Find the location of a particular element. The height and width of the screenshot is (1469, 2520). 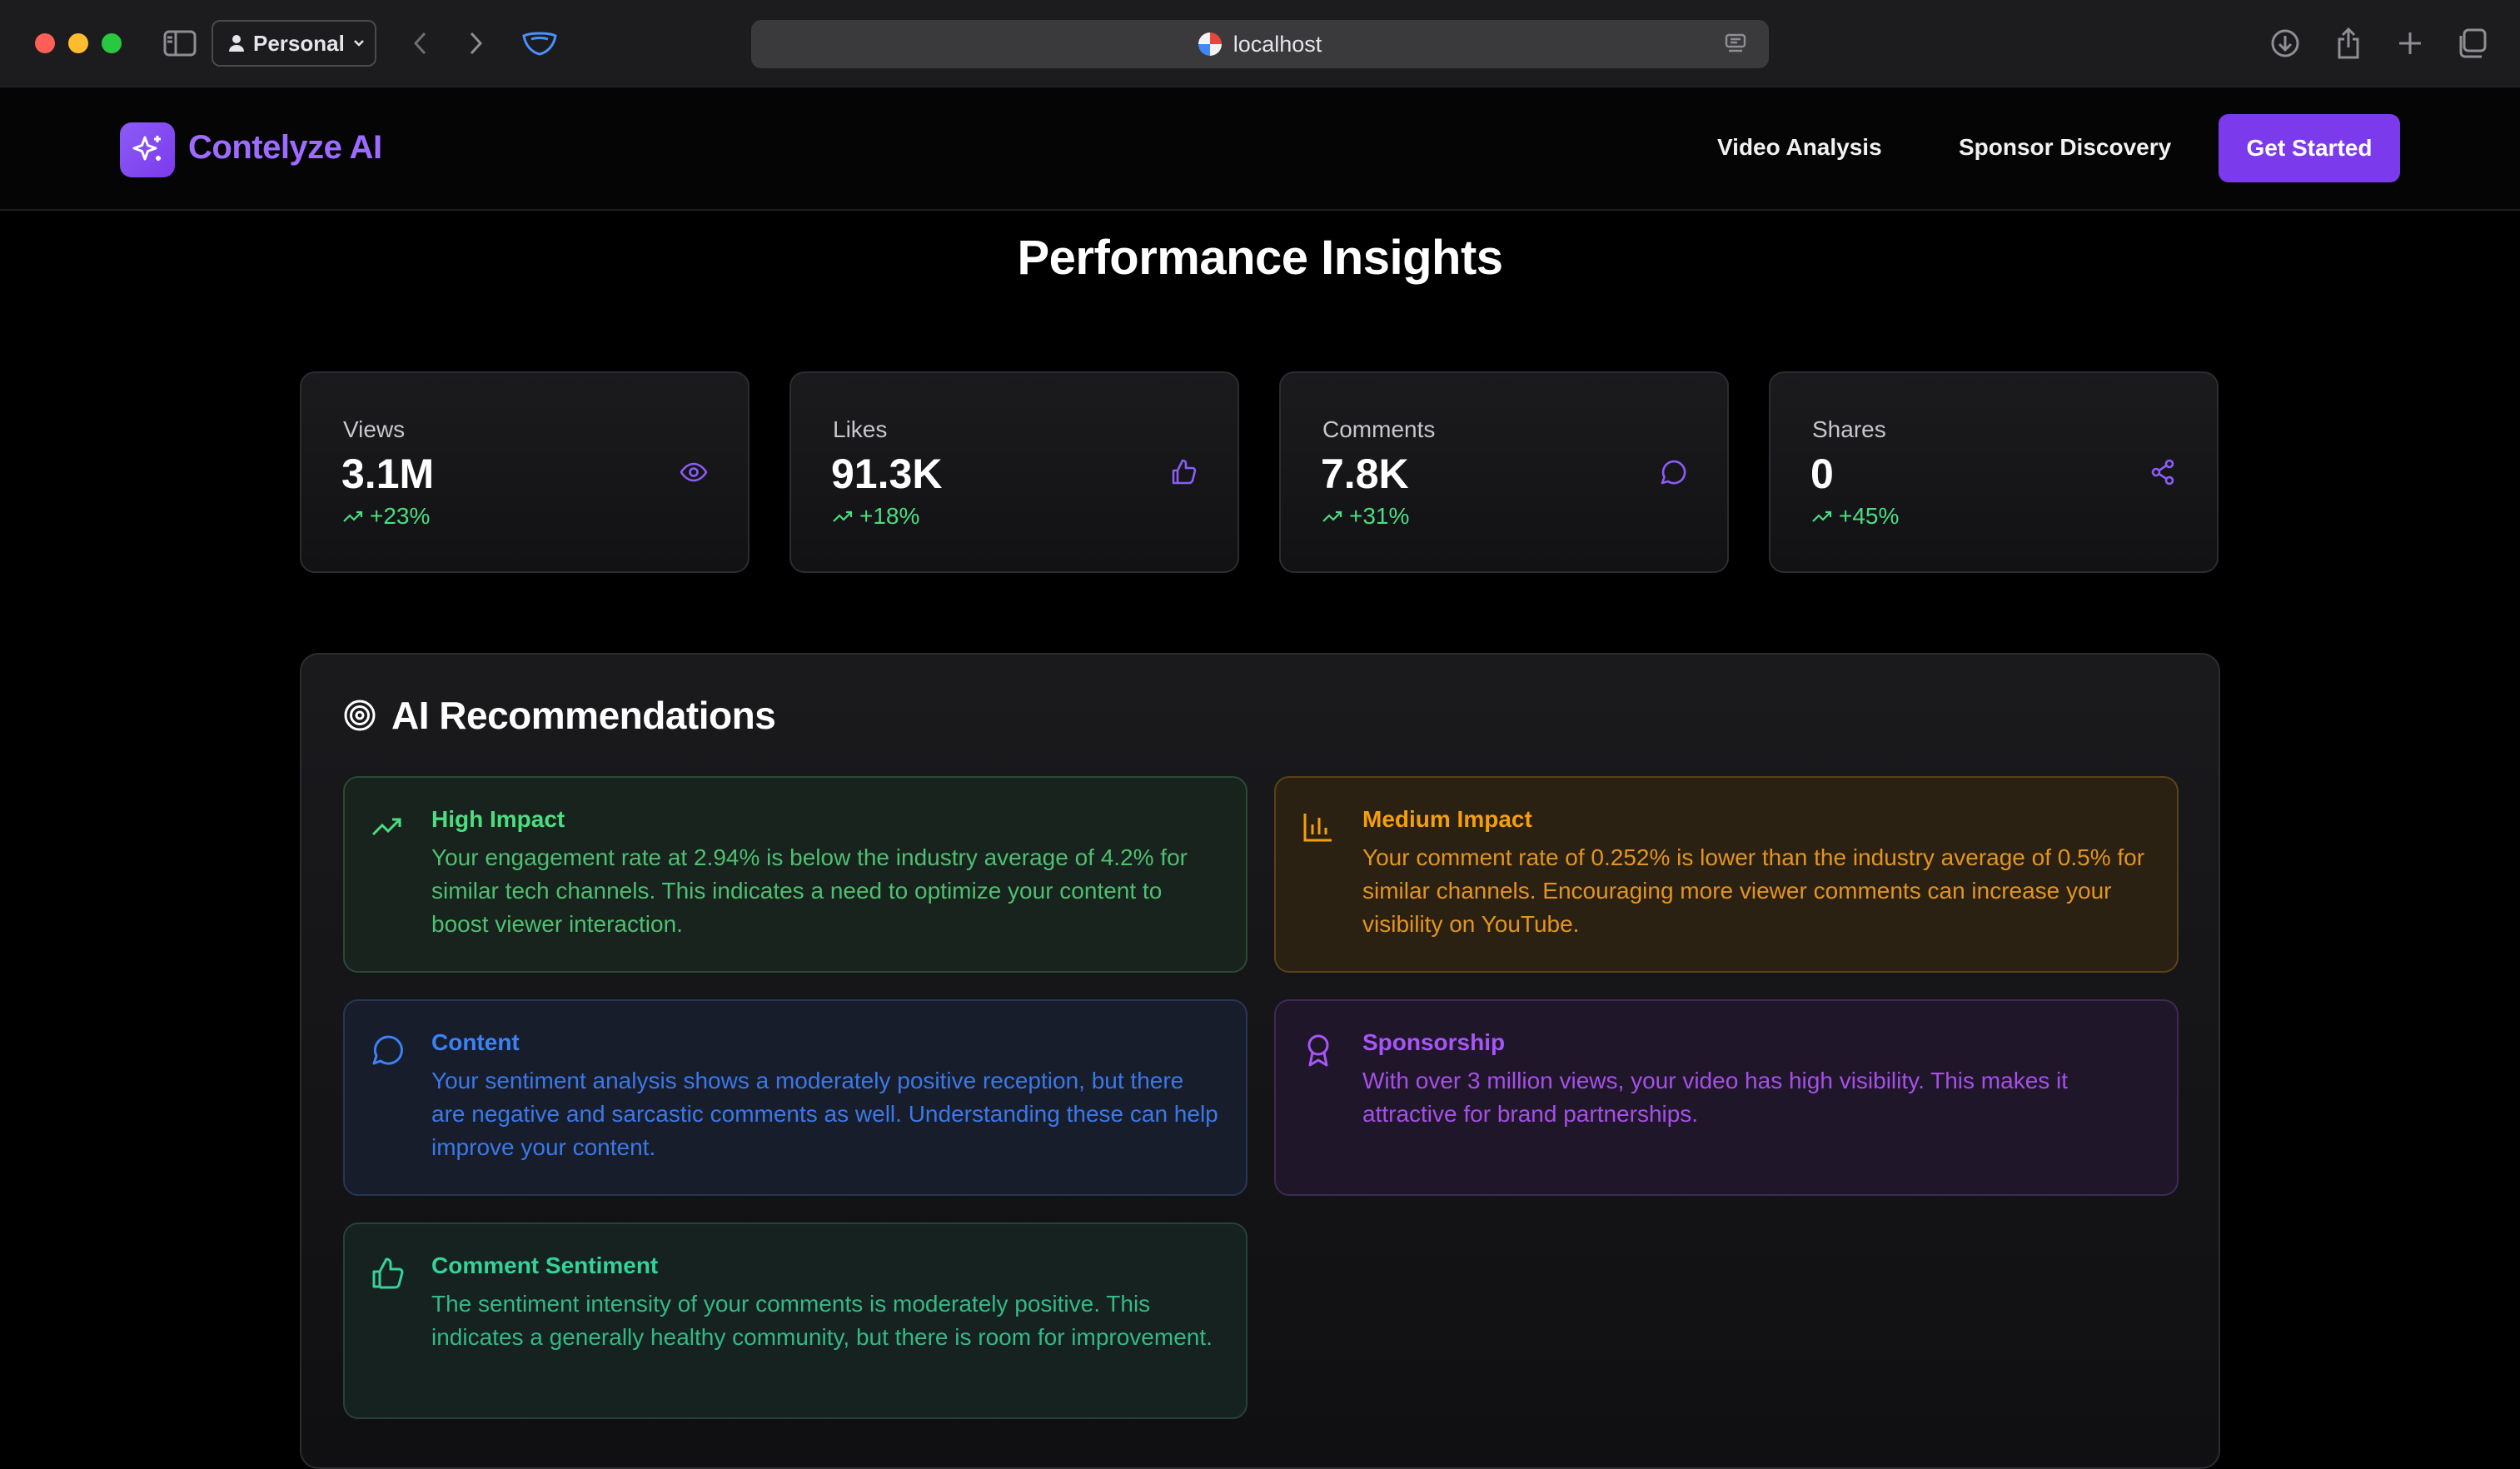

recommendation-title: Comment Sentiment is located at coordinates (545, 1265).